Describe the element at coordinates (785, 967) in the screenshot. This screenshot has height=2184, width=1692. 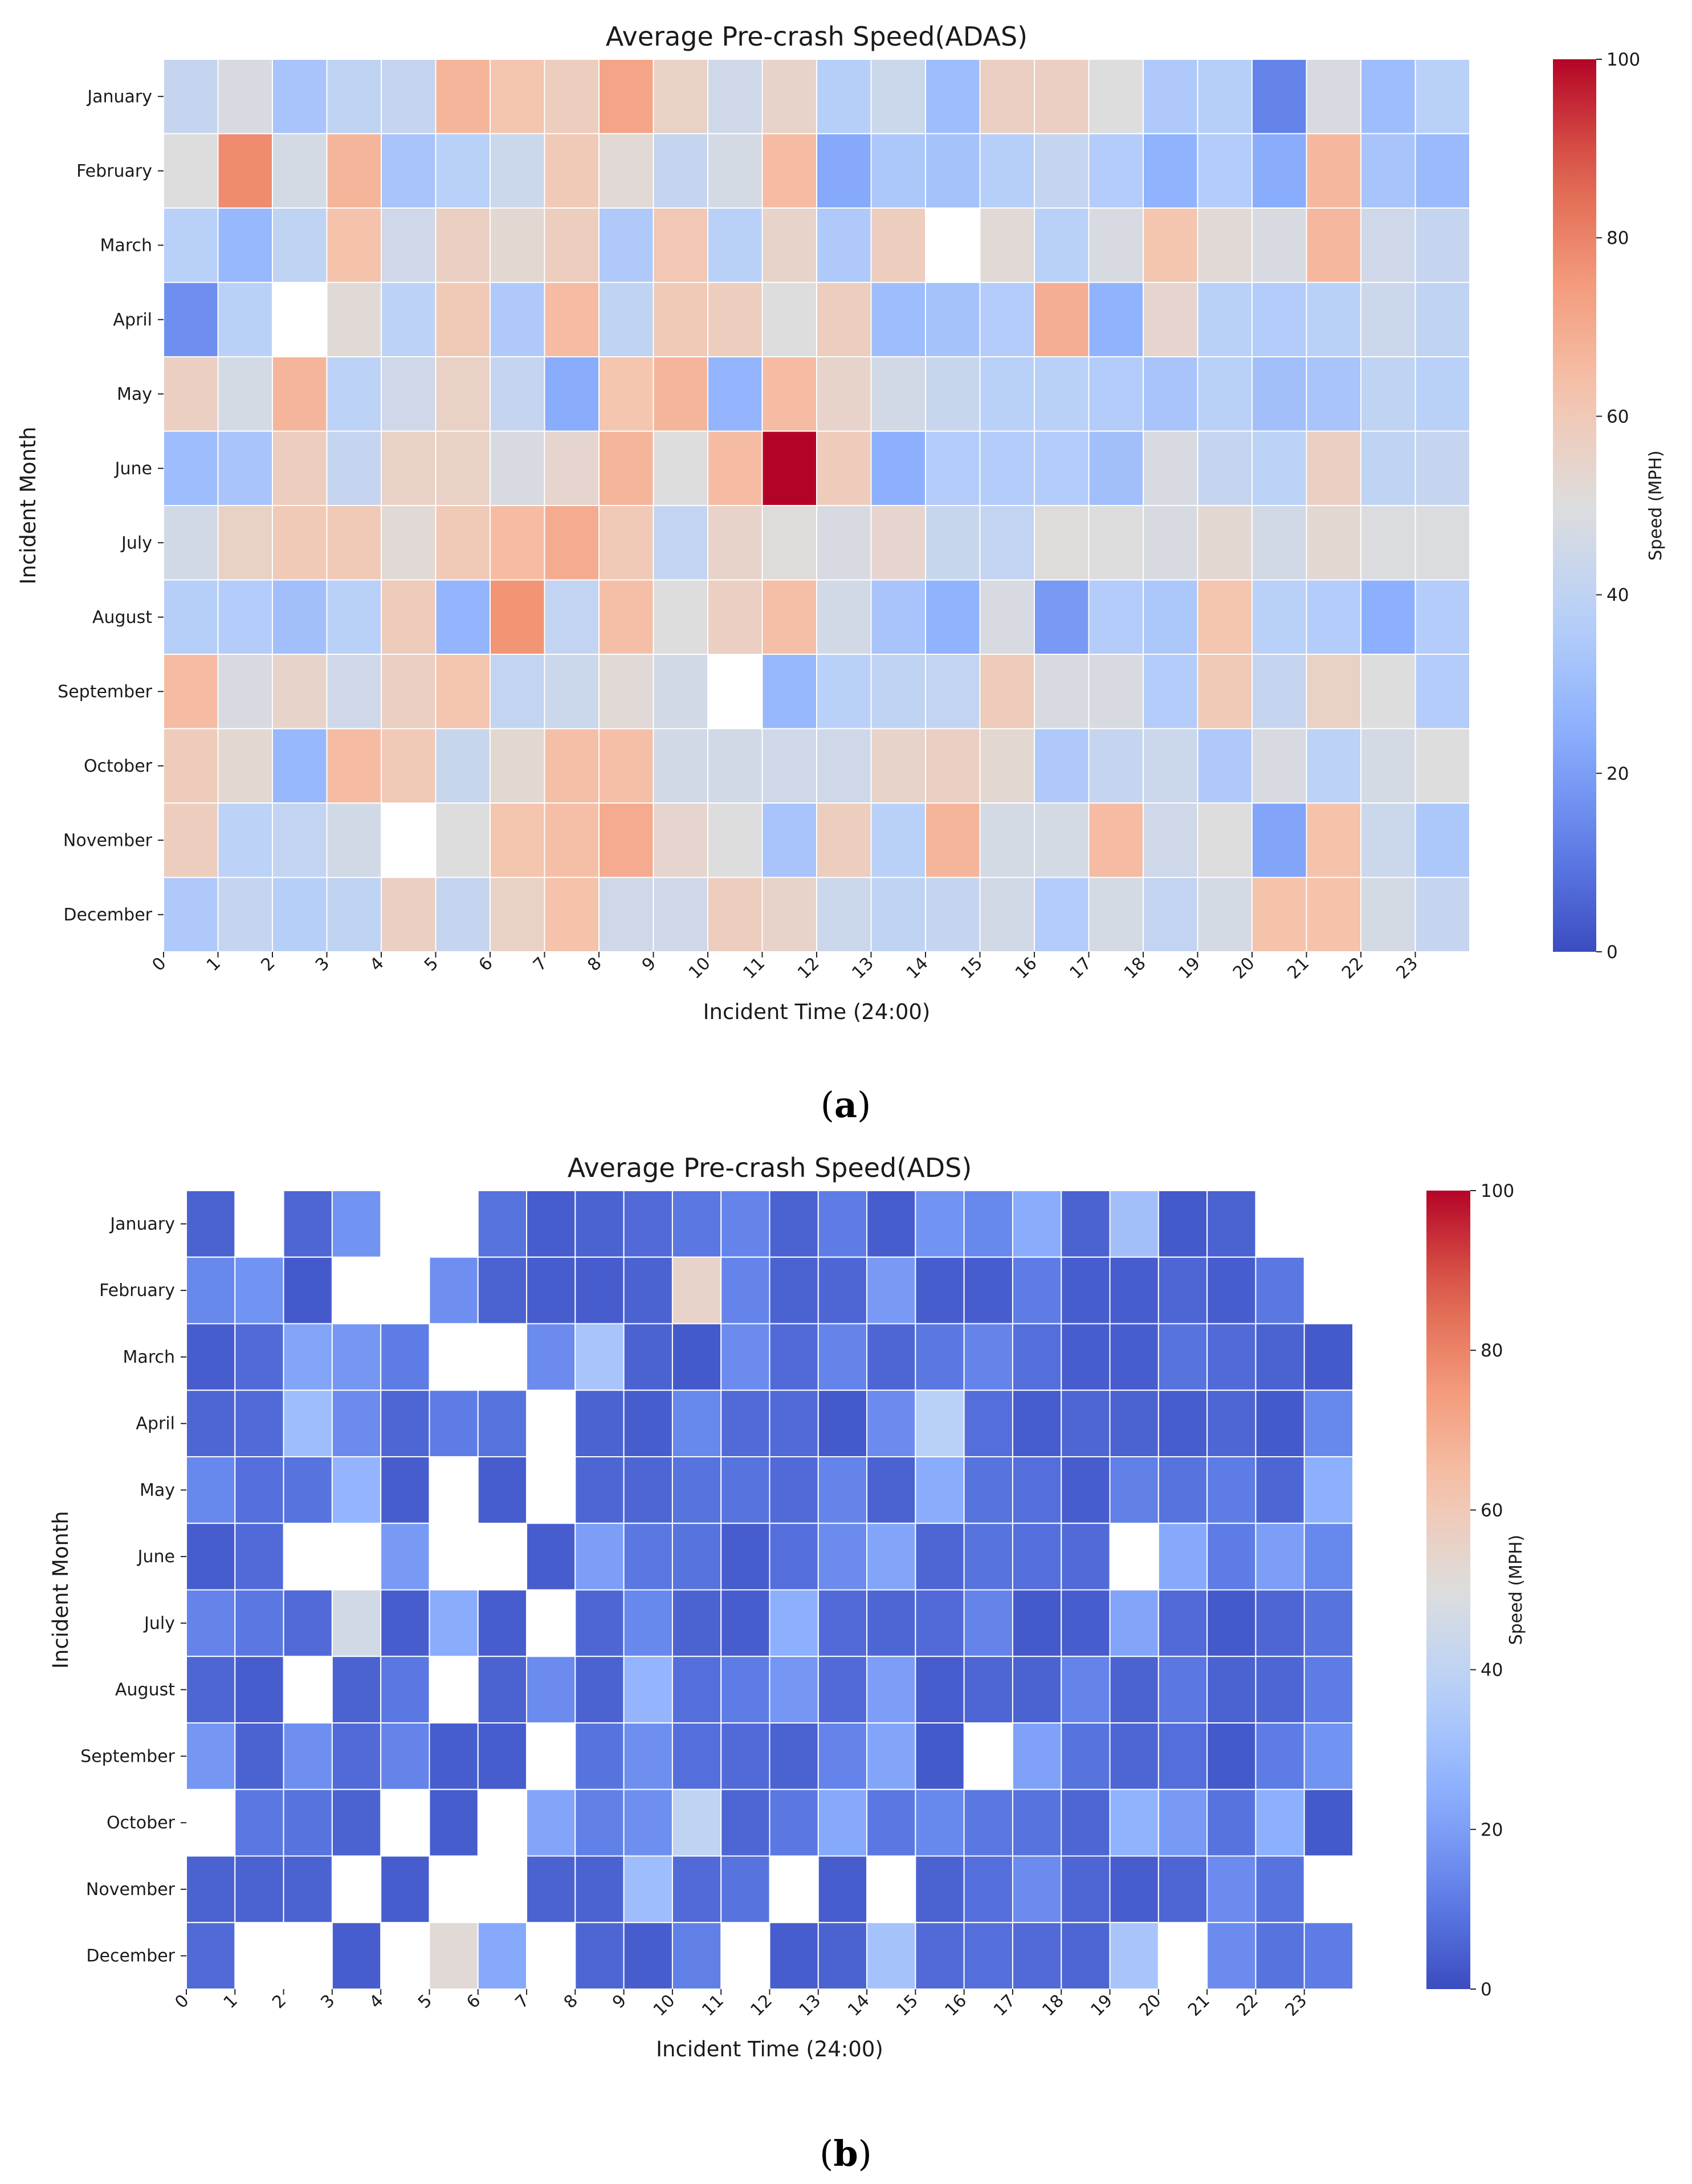
I see `x-axis: 0 1 2 3 4 5 6 7 8 9 10 11 12 13 14 15 16 17 18 19 20 21 22 23` at that location.